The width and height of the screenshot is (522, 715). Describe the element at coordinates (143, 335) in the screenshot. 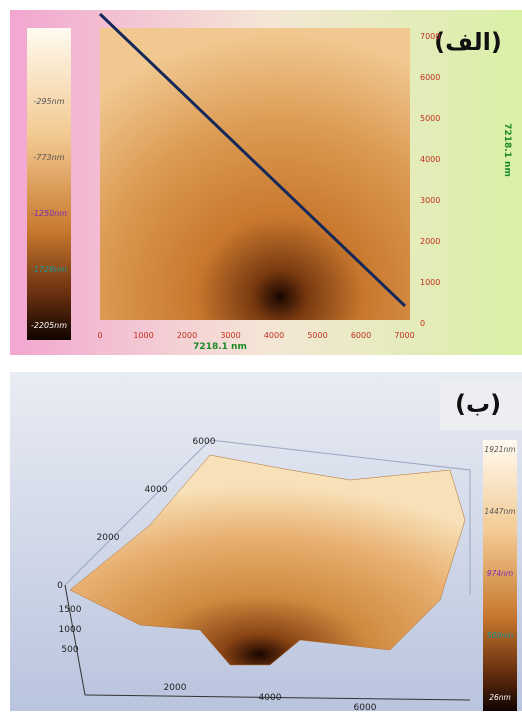

I see `x-tick-label: 1000` at that location.